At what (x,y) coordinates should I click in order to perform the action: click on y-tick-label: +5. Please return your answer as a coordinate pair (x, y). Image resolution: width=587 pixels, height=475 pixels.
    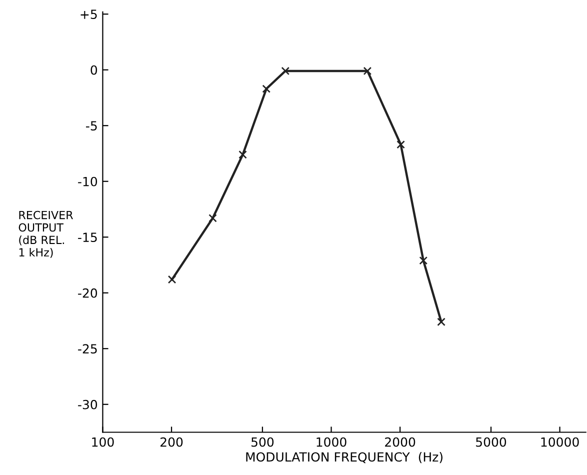
    Looking at the image, I should click on (88, 15).